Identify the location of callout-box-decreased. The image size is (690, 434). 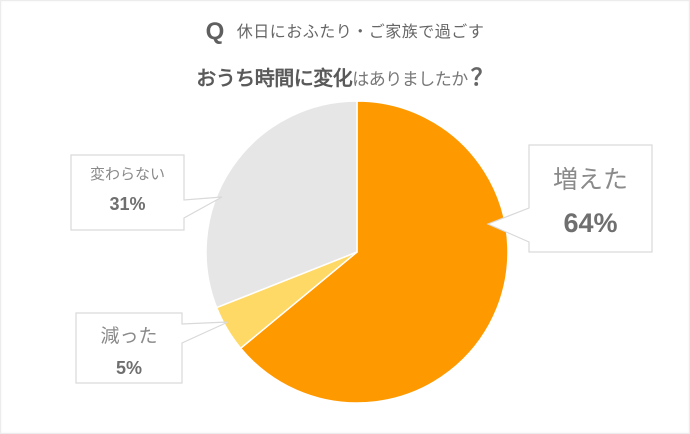
(152, 348).